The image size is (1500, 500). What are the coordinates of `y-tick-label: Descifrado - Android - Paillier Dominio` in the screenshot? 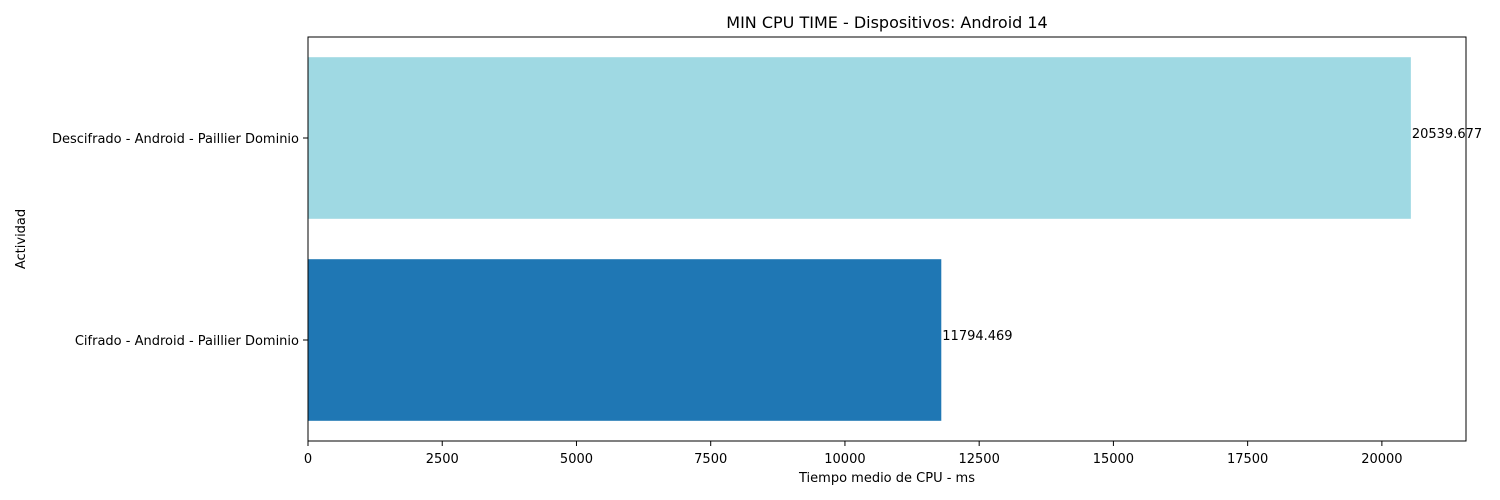 It's located at (175, 139).